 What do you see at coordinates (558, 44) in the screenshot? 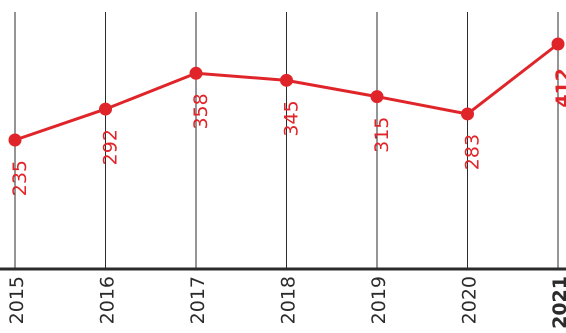
I see `data-point-2021` at bounding box center [558, 44].